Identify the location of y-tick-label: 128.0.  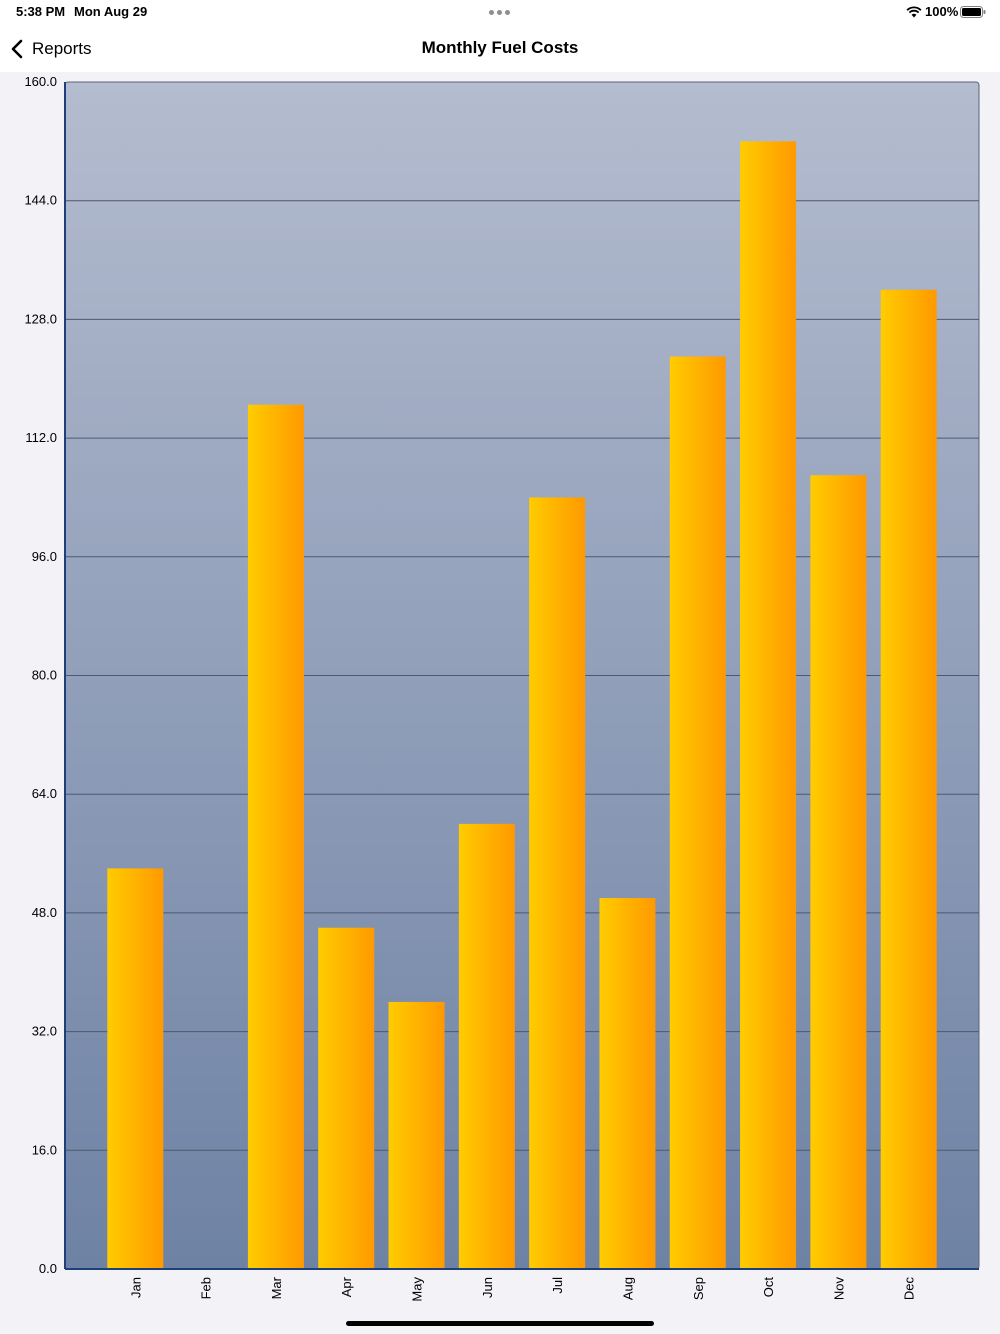
(40, 318).